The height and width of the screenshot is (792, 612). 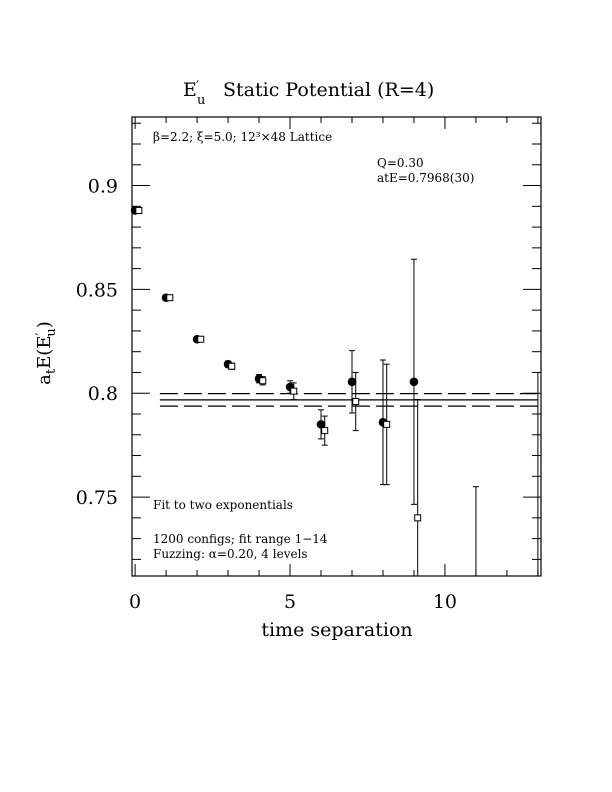 I want to click on y-axis-label: atE(E′u), so click(x=46, y=353).